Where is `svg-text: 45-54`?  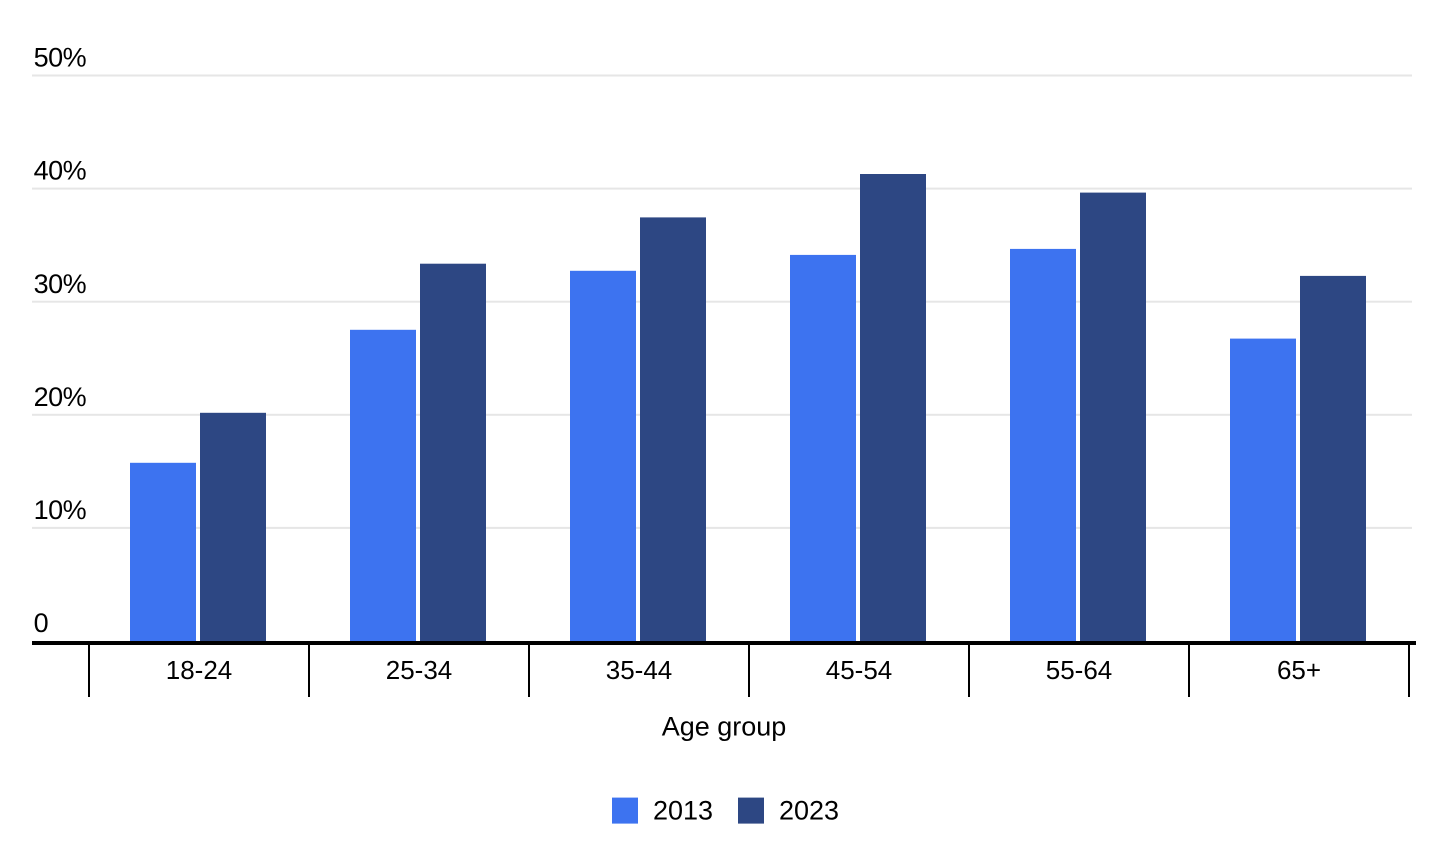
svg-text: 45-54 is located at coordinates (859, 670).